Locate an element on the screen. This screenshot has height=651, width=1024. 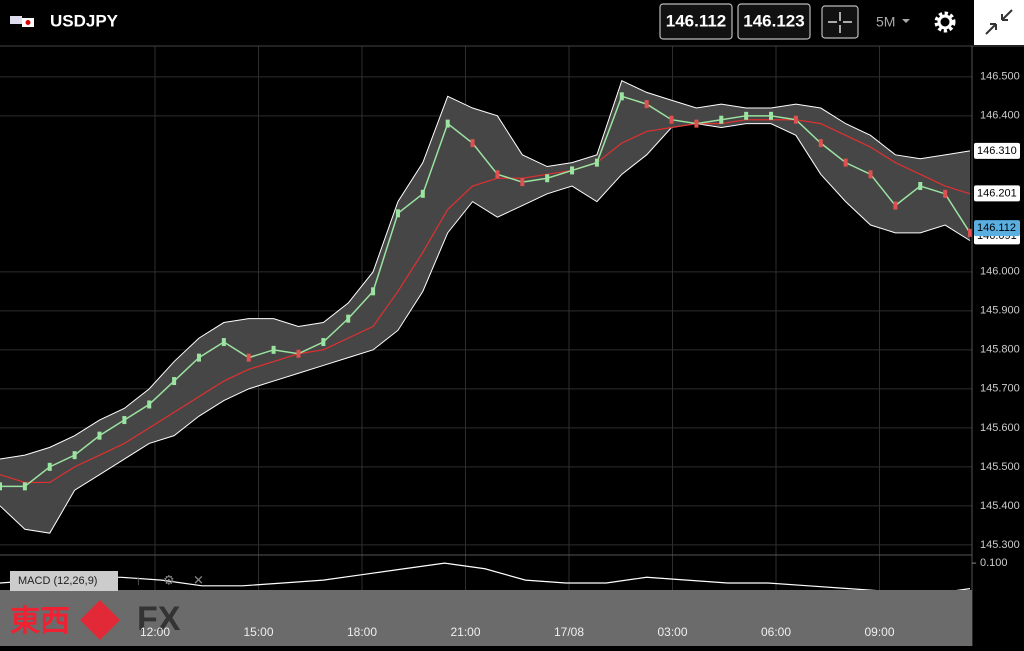
time-bar is located at coordinates (486, 618).